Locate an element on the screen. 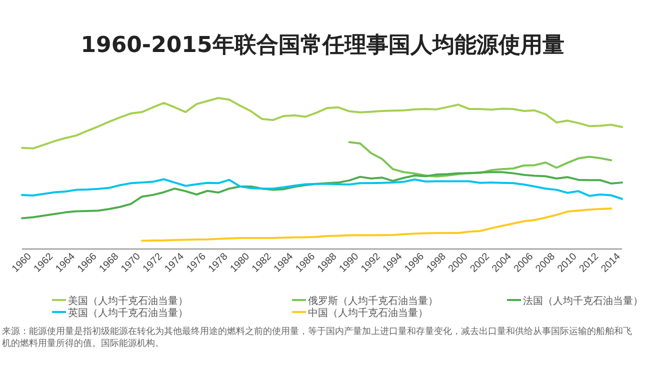 The height and width of the screenshot is (388, 645). source-note: 来源：能源使用量是指初级能源在转化为其他最终用途的燃料之前的使用量，等于国内产量加上进口量和存量变化，减去出口量和供给从事国际运输的船舶和飞机的燃料用量所得的值。国际能源机构。 is located at coordinates (317, 338).